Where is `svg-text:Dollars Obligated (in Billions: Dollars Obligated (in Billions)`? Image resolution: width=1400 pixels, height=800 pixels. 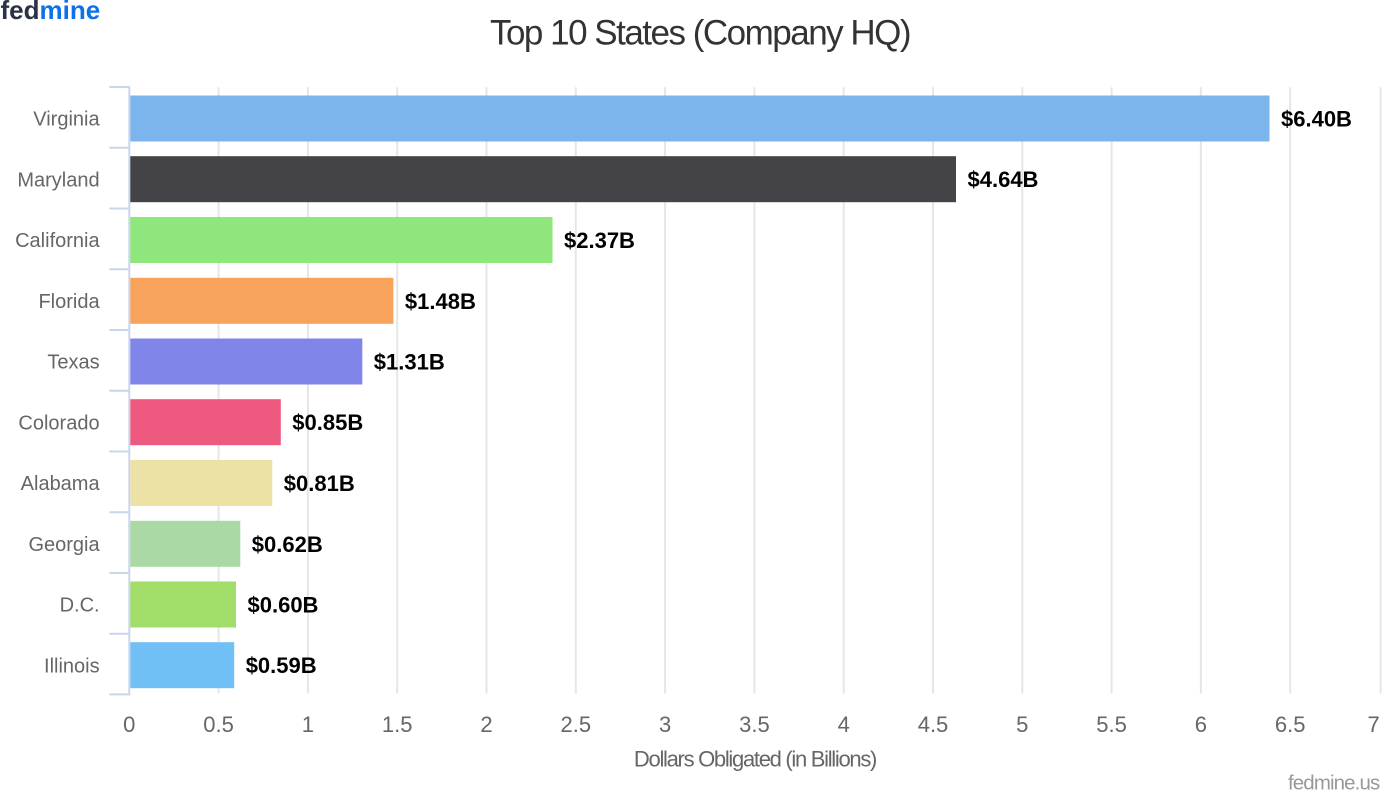 svg-text:Dollars Obligated (in Billions: Dollars Obligated (in Billions) is located at coordinates (755, 758).